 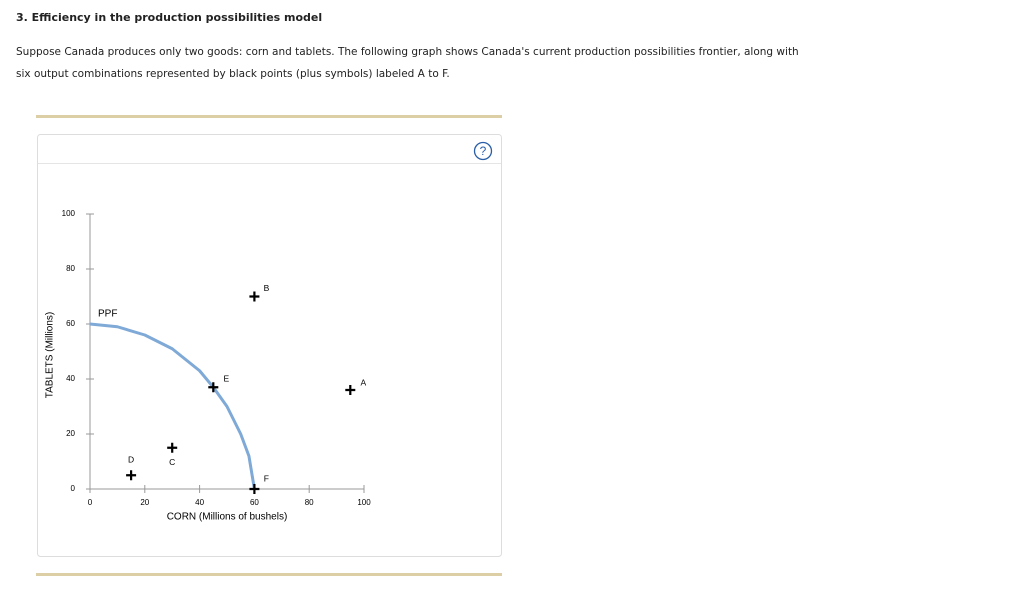 What do you see at coordinates (364, 502) in the screenshot?
I see `x-tick-label: 100` at bounding box center [364, 502].